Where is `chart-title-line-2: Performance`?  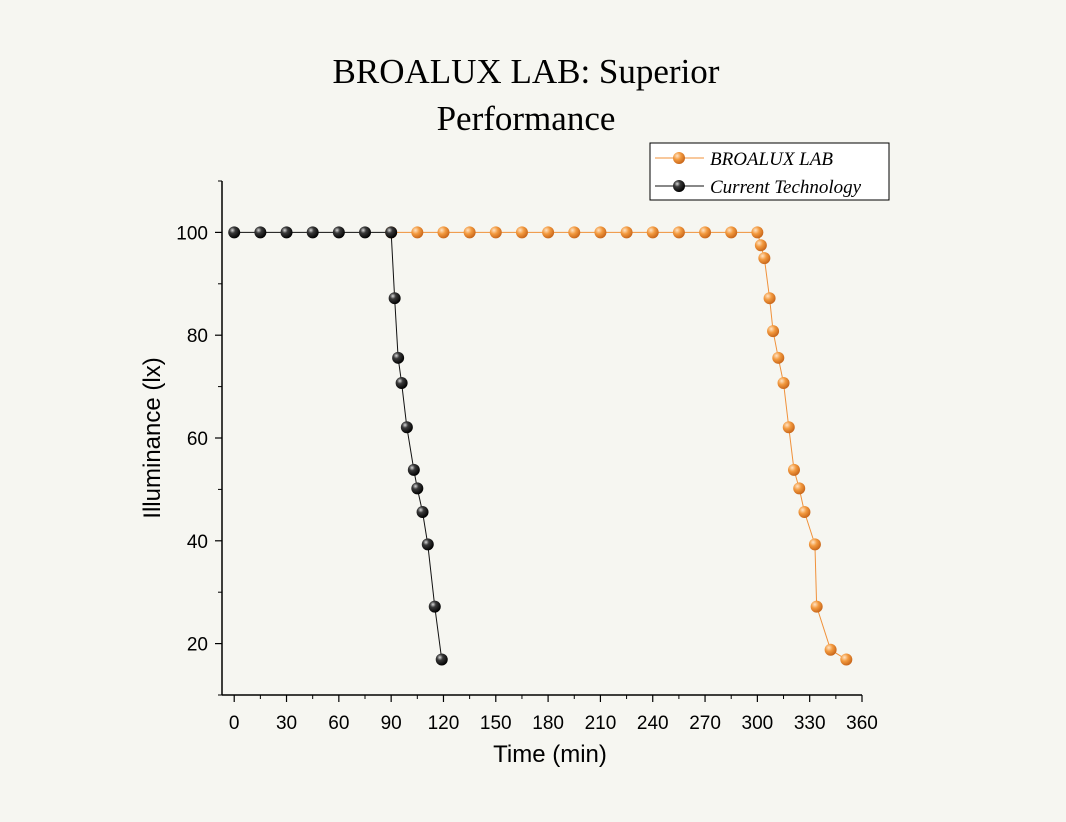
chart-title-line-2: Performance is located at coordinates (526, 118).